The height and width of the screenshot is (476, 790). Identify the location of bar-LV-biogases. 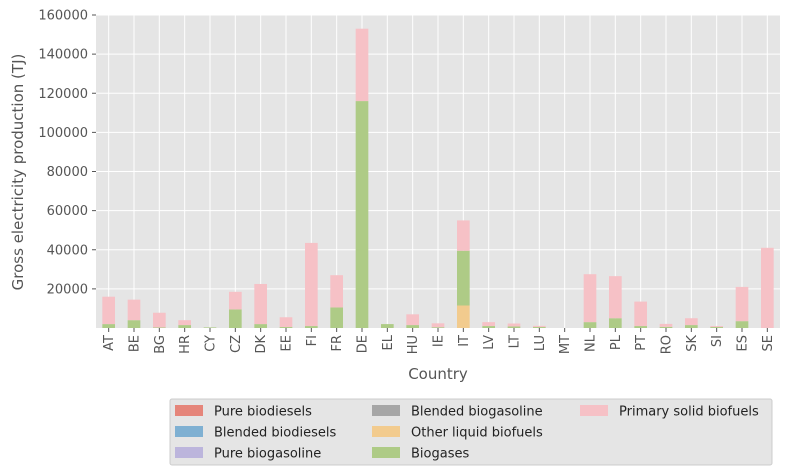
(488, 327).